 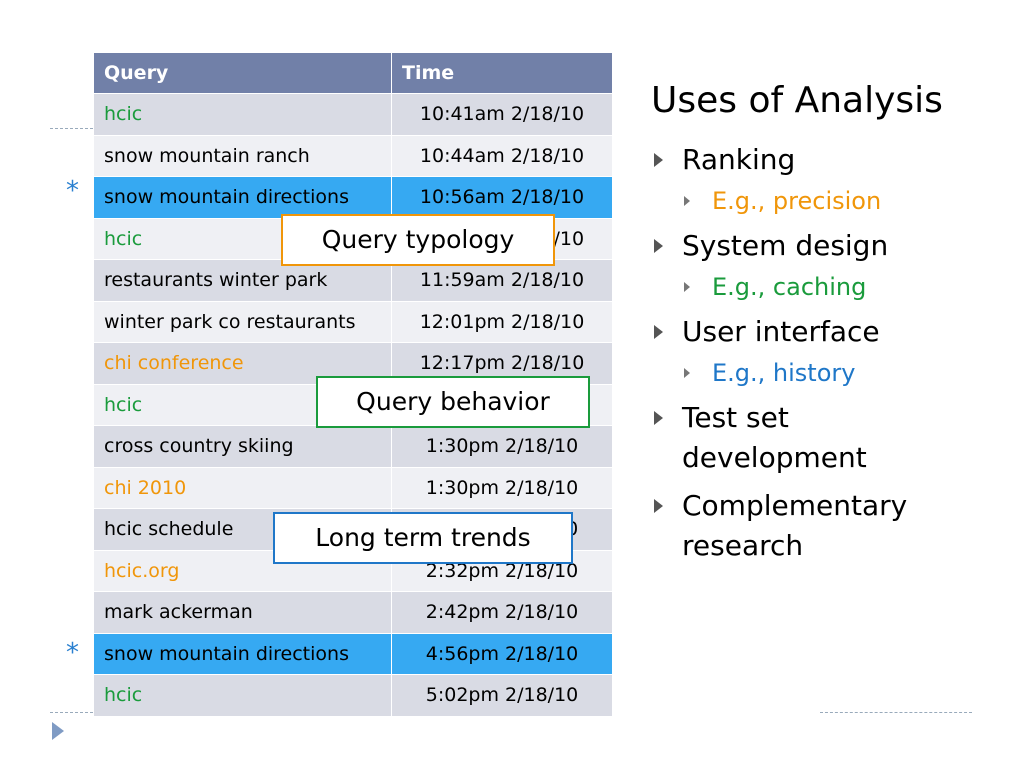 I want to click on table-row: restaurants winter park 11:59am 2/18/10, so click(x=353, y=280).